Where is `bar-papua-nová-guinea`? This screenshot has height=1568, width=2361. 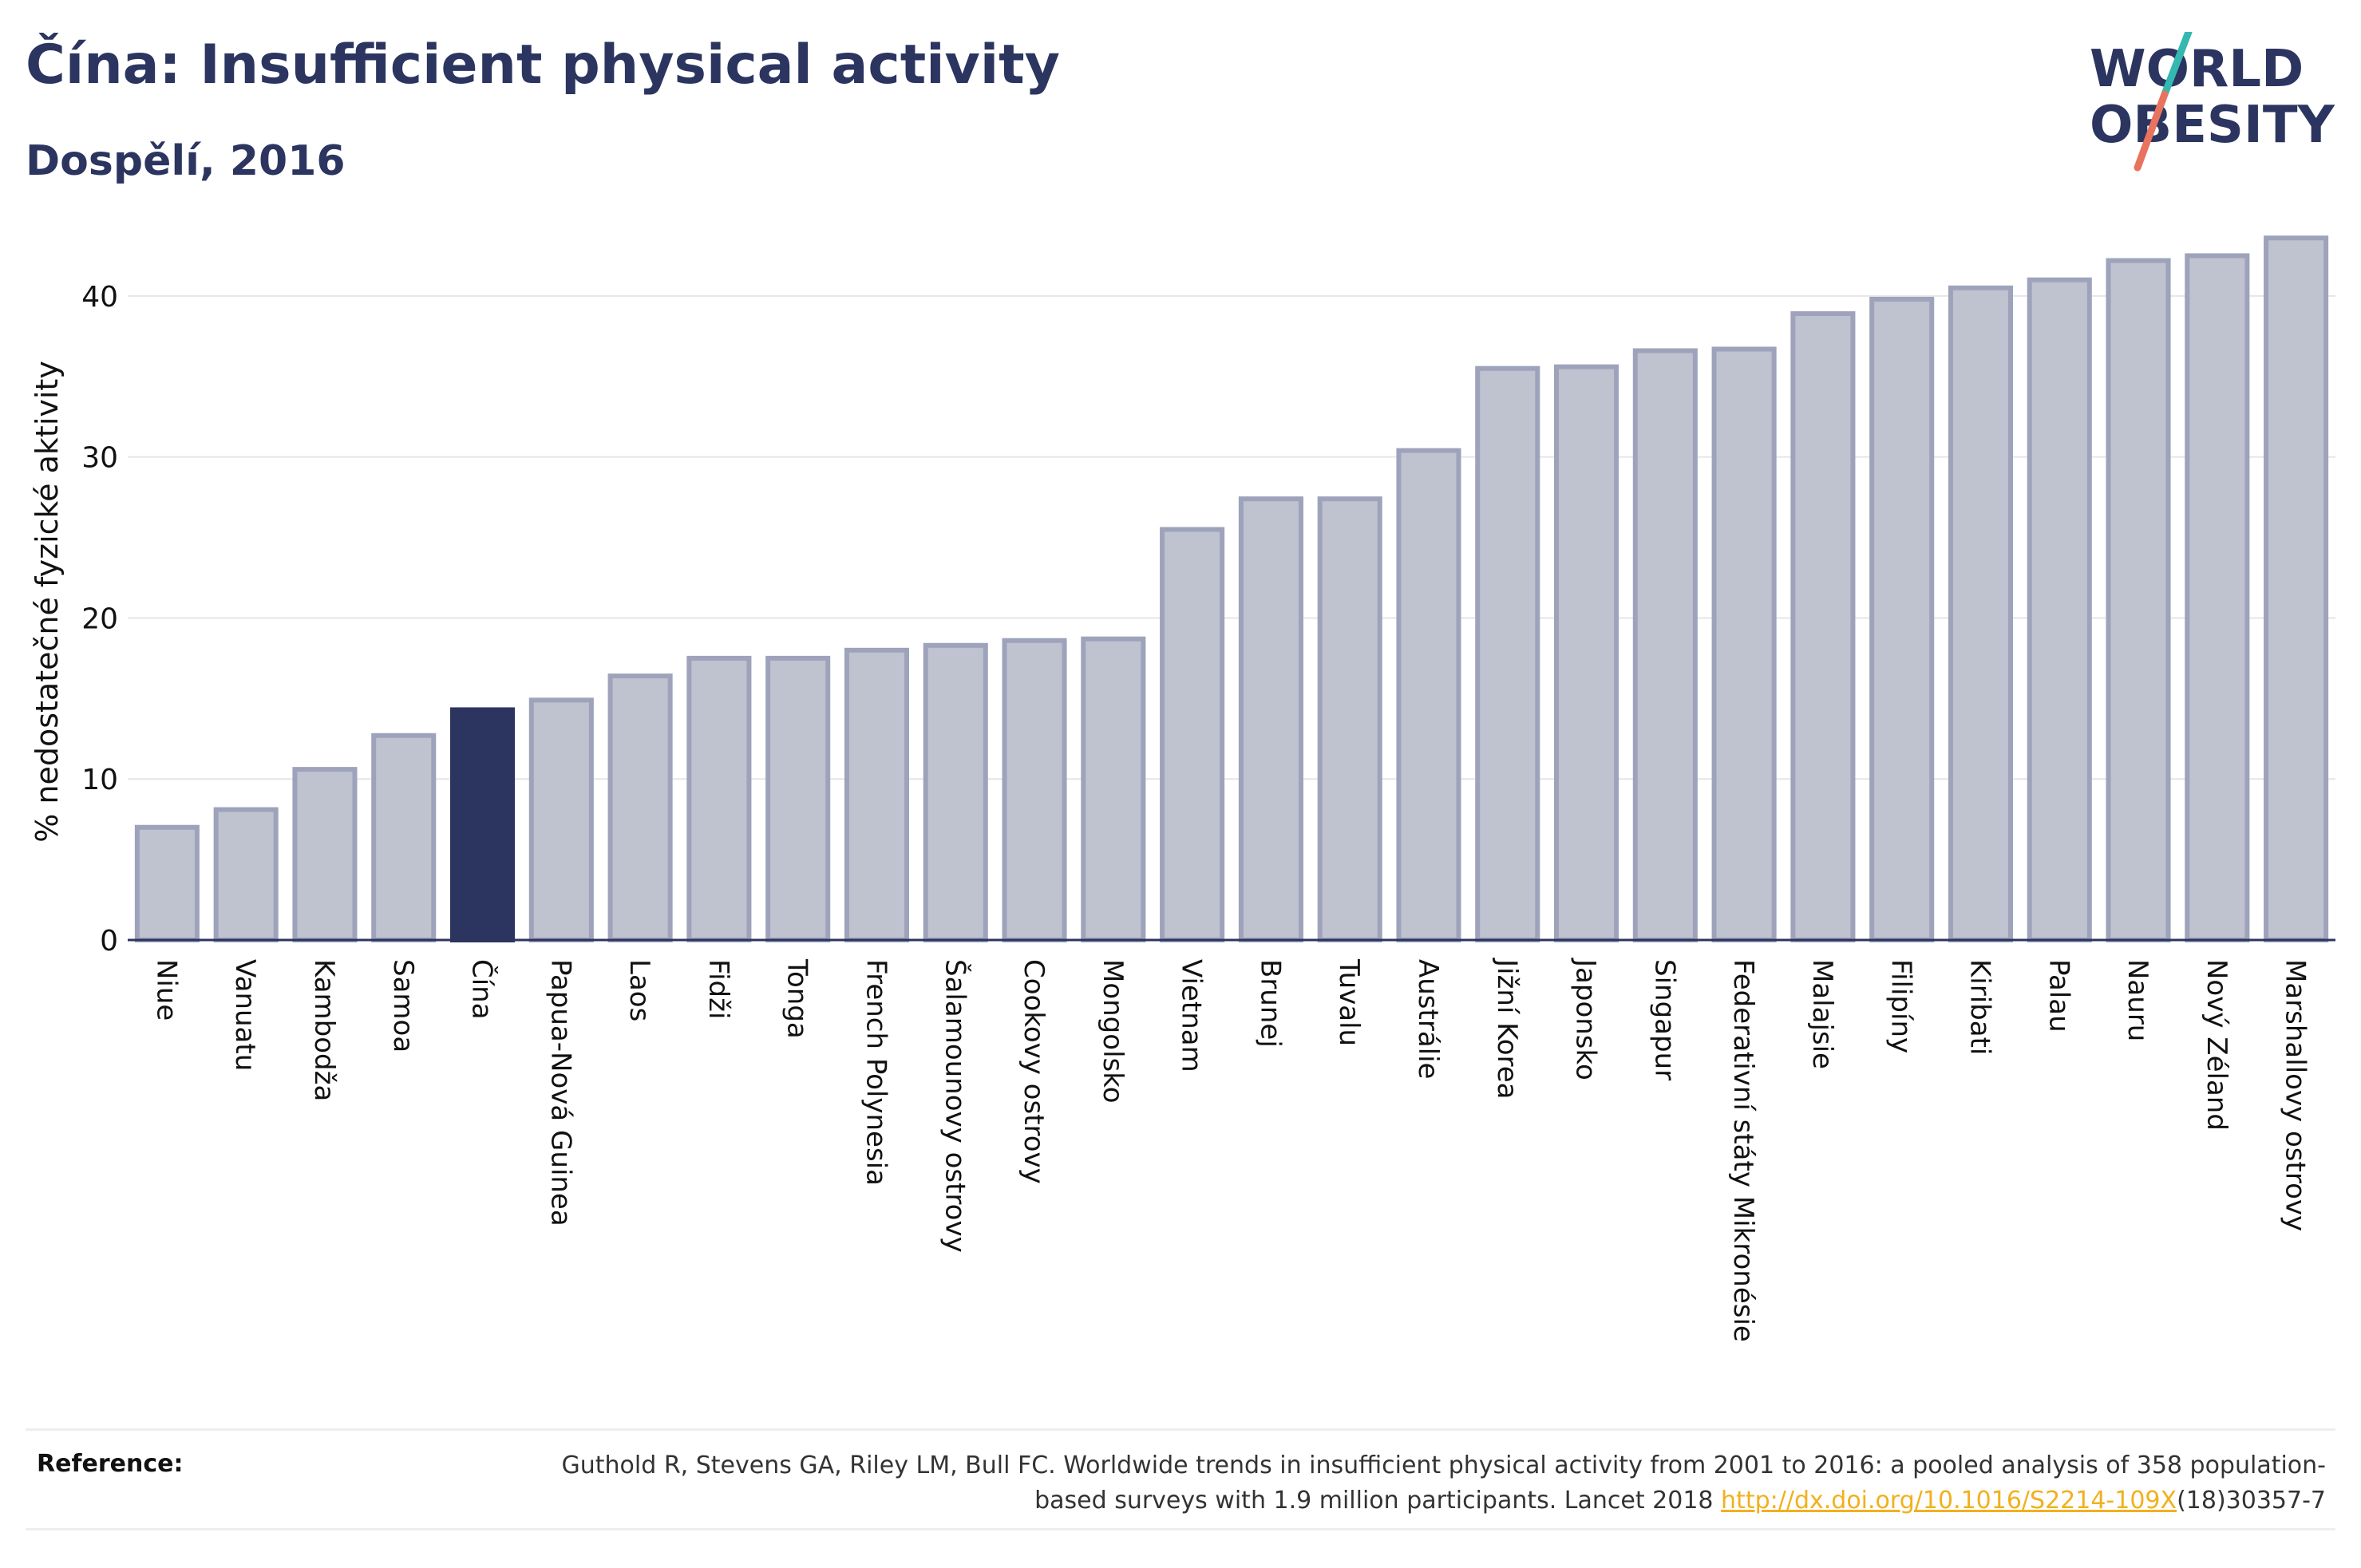 bar-papua-nová-guinea is located at coordinates (561, 820).